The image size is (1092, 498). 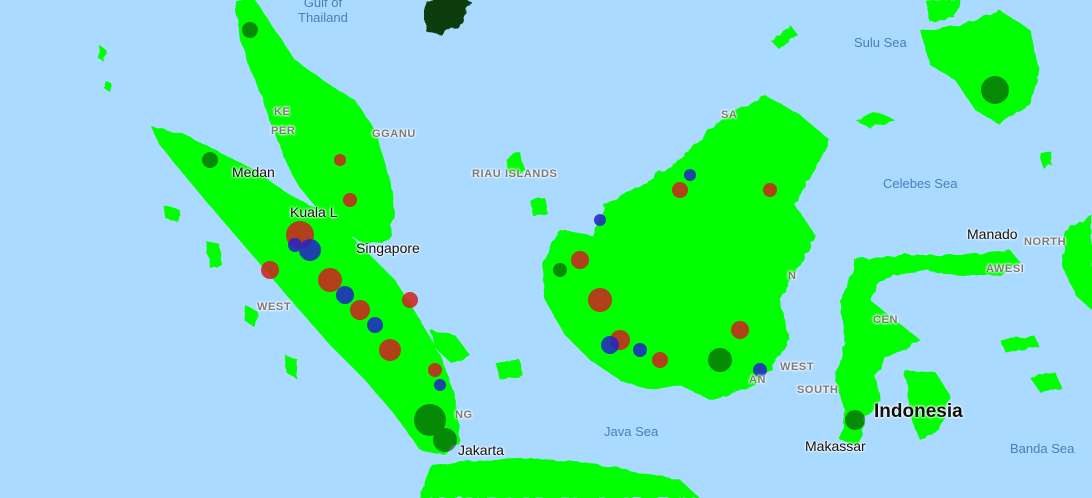 I want to click on label-jakarta: Jakarta, so click(x=481, y=450).